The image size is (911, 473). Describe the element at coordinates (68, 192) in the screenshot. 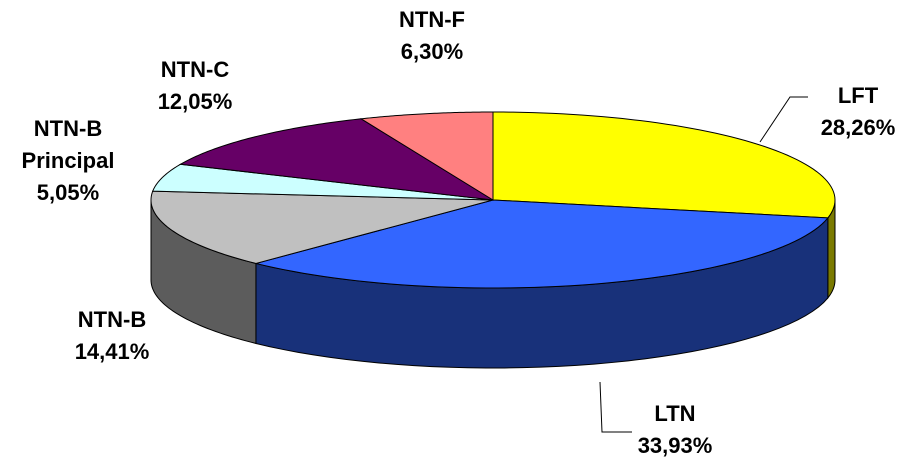

I see `value-label: 5,05%` at that location.